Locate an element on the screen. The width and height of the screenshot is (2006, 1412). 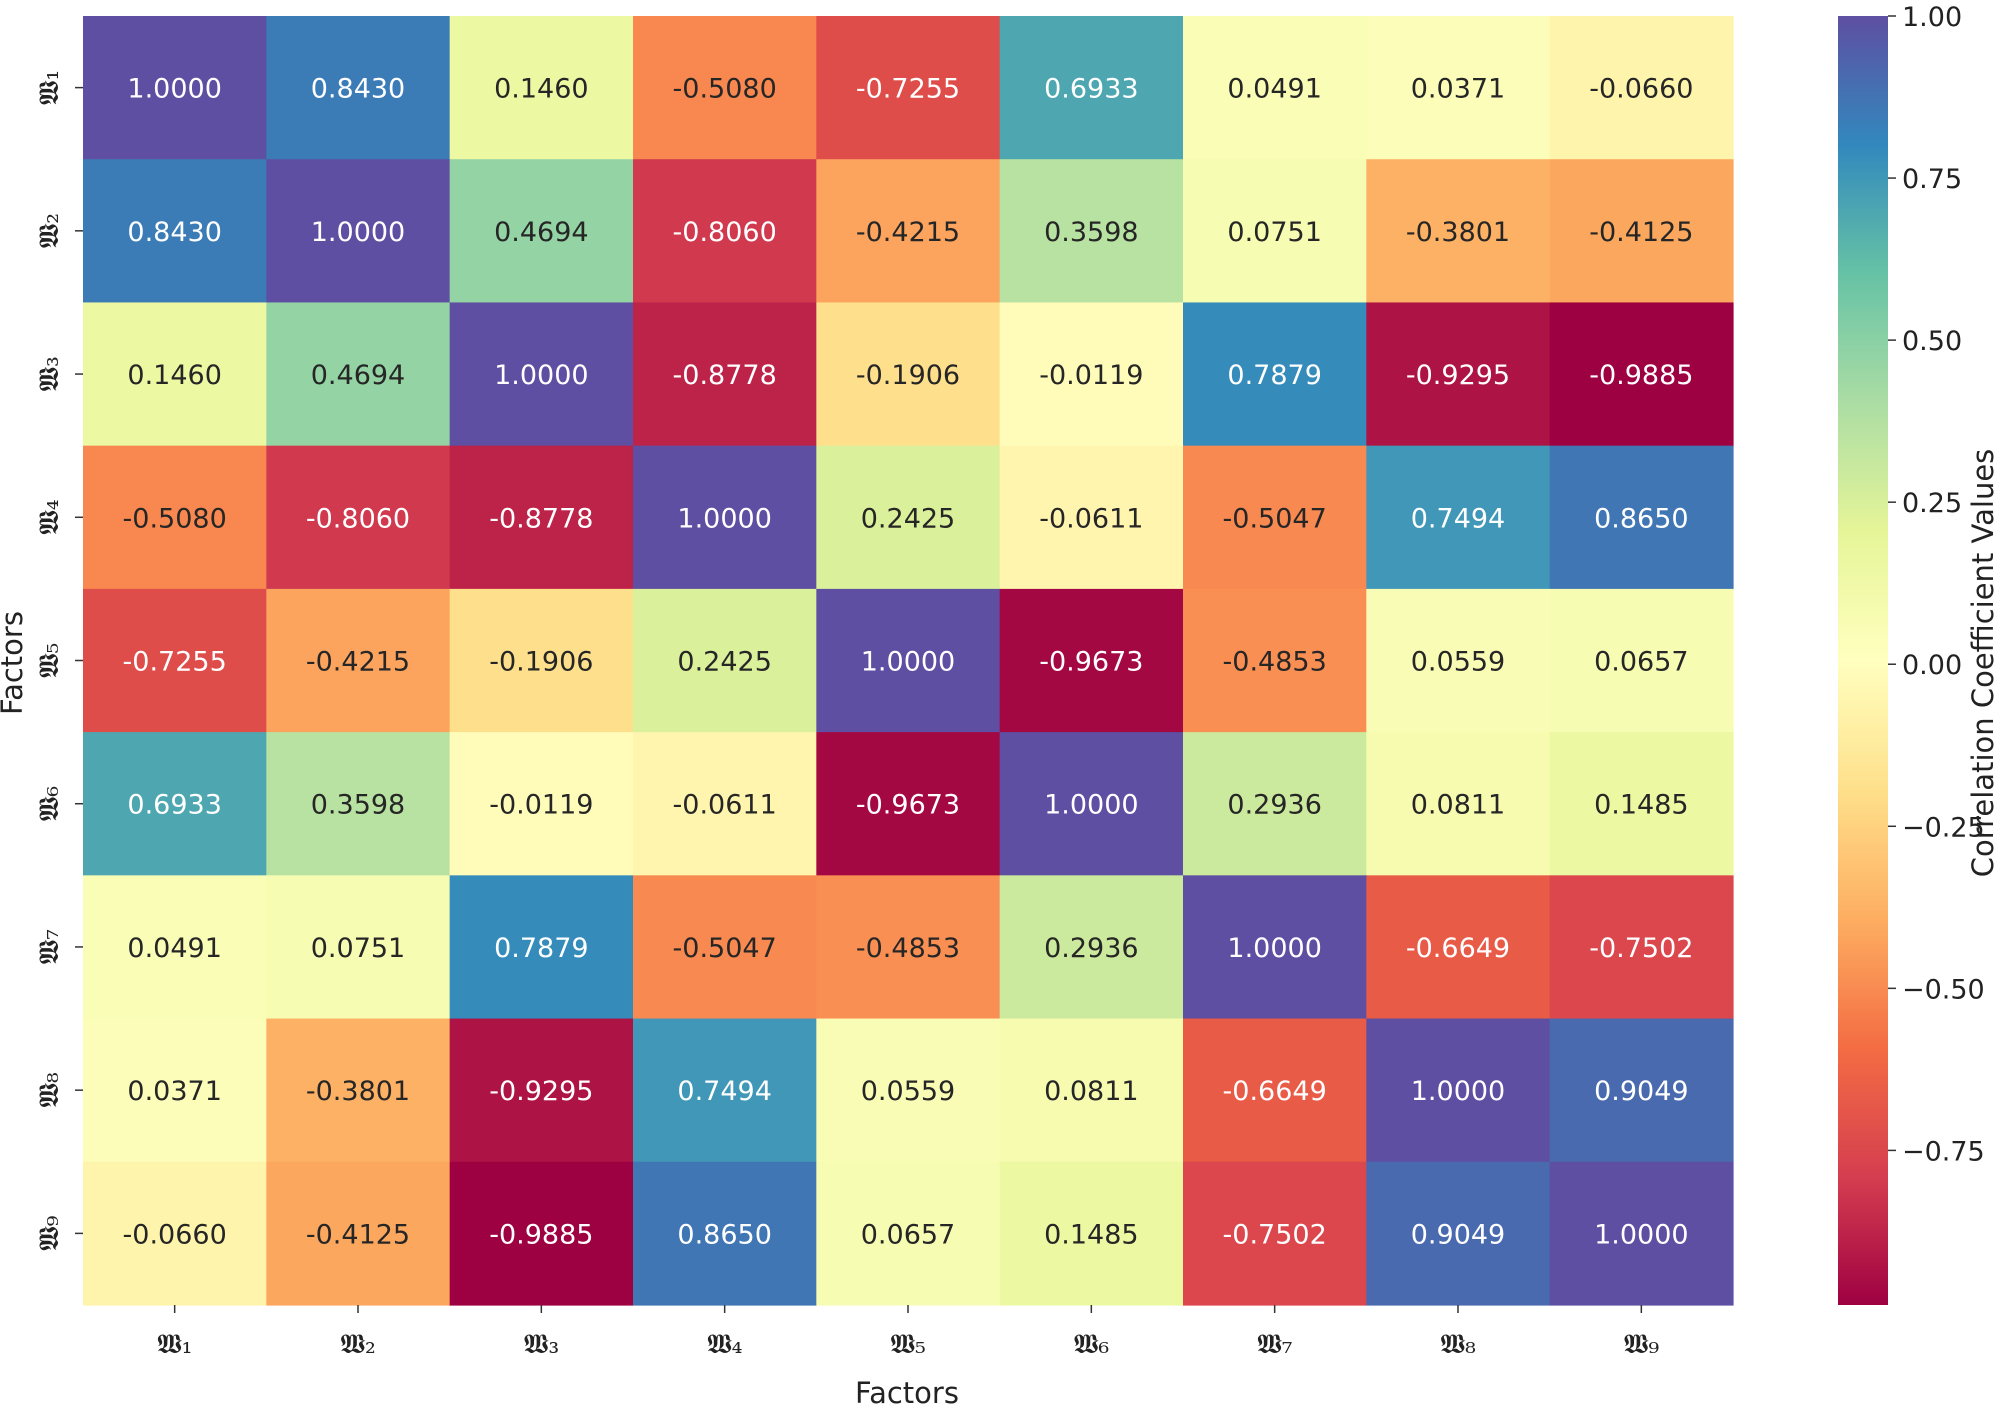
heatmap-cell-r8-c8 is located at coordinates (1458, 1090).